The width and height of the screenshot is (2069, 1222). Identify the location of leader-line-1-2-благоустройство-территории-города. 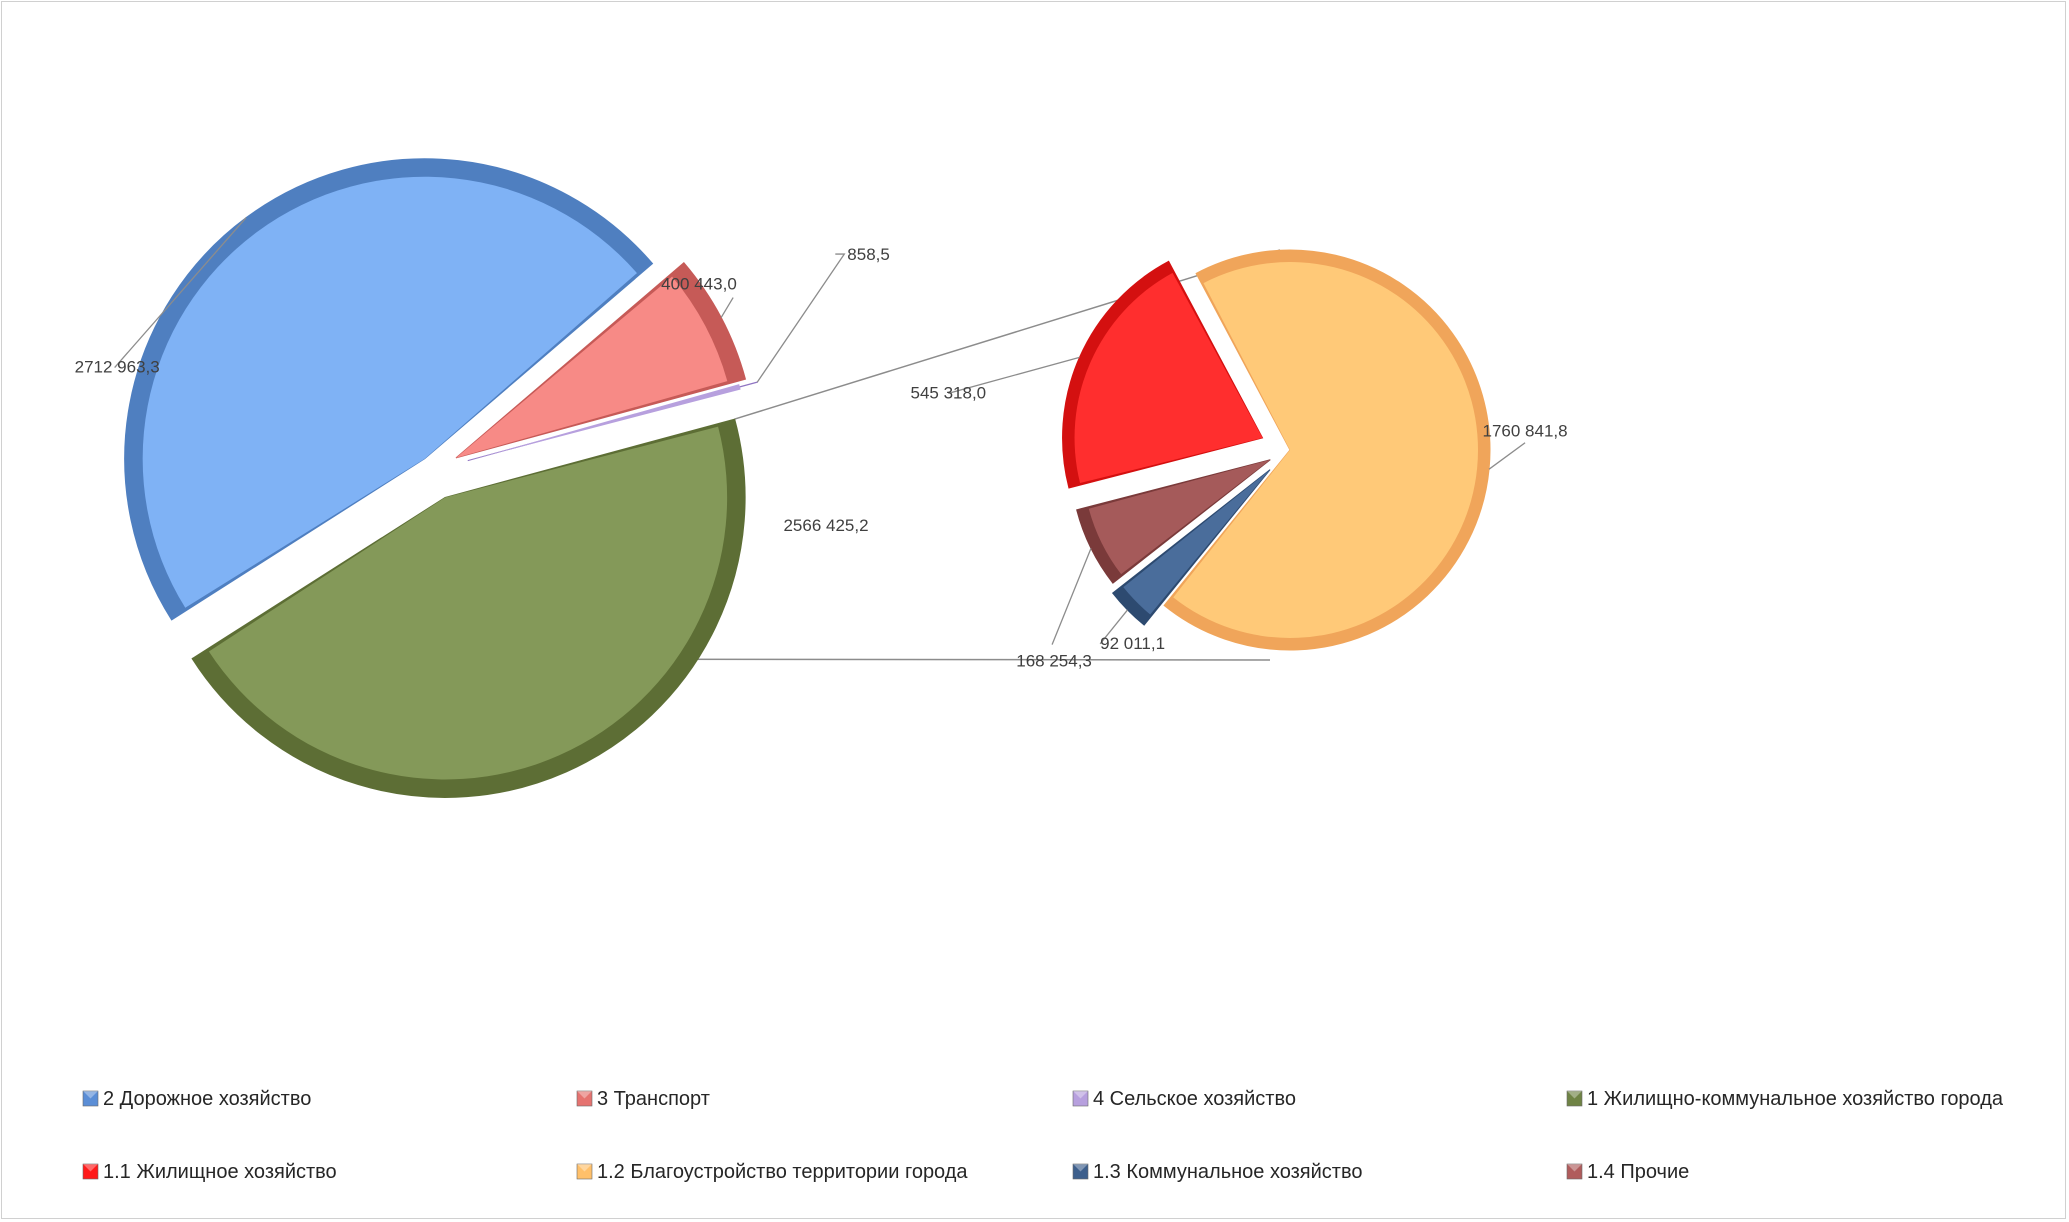
(1507, 456).